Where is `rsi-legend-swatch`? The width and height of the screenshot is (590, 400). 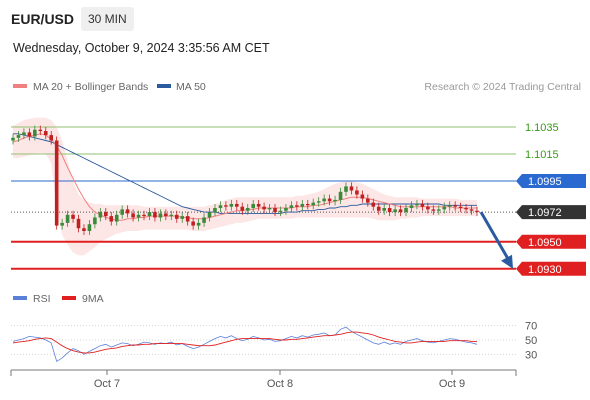
rsi-legend-swatch is located at coordinates (20, 298).